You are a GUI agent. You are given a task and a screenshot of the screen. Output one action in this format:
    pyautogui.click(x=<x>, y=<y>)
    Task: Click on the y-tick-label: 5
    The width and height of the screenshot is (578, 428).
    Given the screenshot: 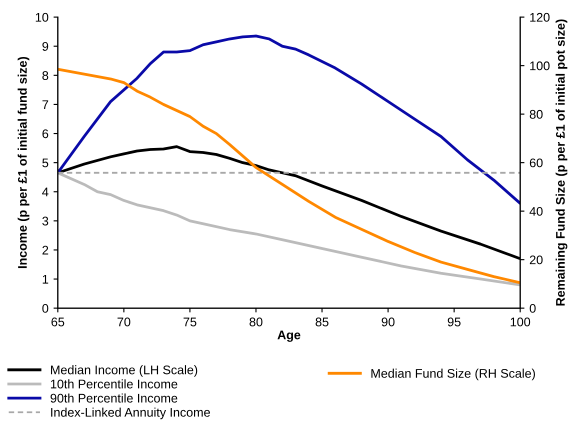 What is the action you would take?
    pyautogui.click(x=45, y=163)
    